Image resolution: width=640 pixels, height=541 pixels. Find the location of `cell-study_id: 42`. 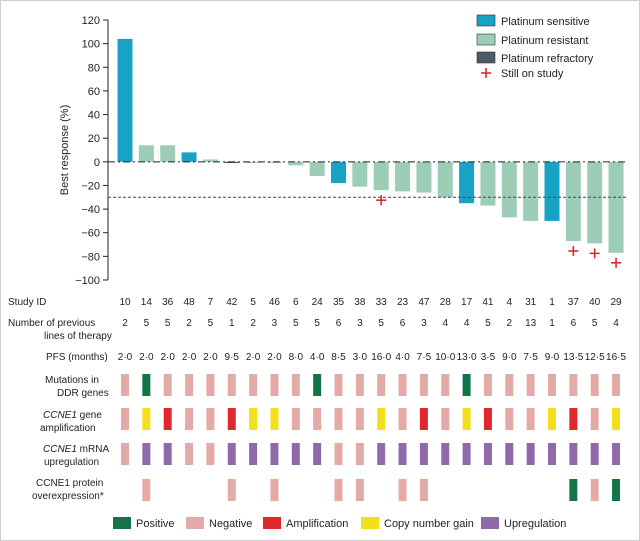

cell-study_id: 42 is located at coordinates (232, 302).